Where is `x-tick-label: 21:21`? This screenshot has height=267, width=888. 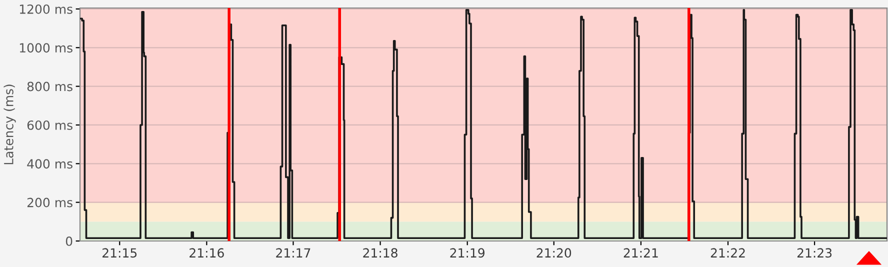
x-tick-label: 21:21 is located at coordinates (641, 253).